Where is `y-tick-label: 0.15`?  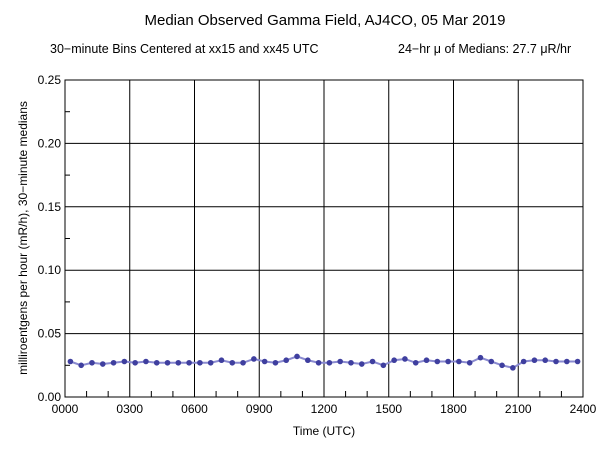 y-tick-label: 0.15 is located at coordinates (50, 207).